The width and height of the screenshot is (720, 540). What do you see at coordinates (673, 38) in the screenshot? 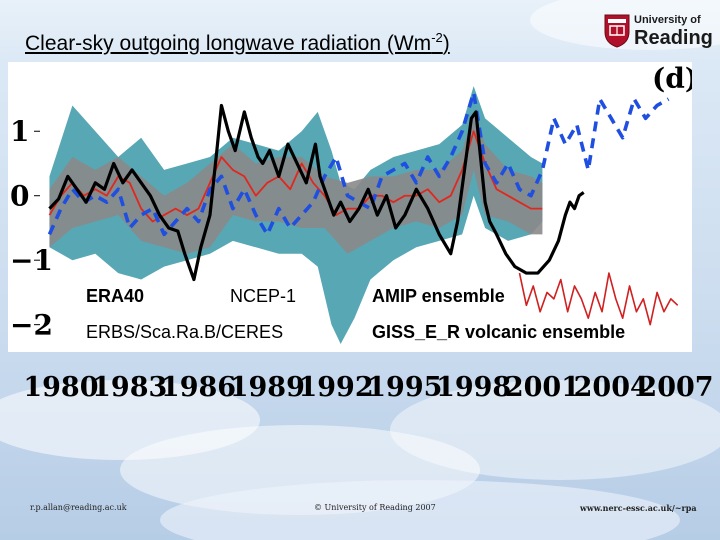
I see `logo-text-line2: Reading` at bounding box center [673, 38].